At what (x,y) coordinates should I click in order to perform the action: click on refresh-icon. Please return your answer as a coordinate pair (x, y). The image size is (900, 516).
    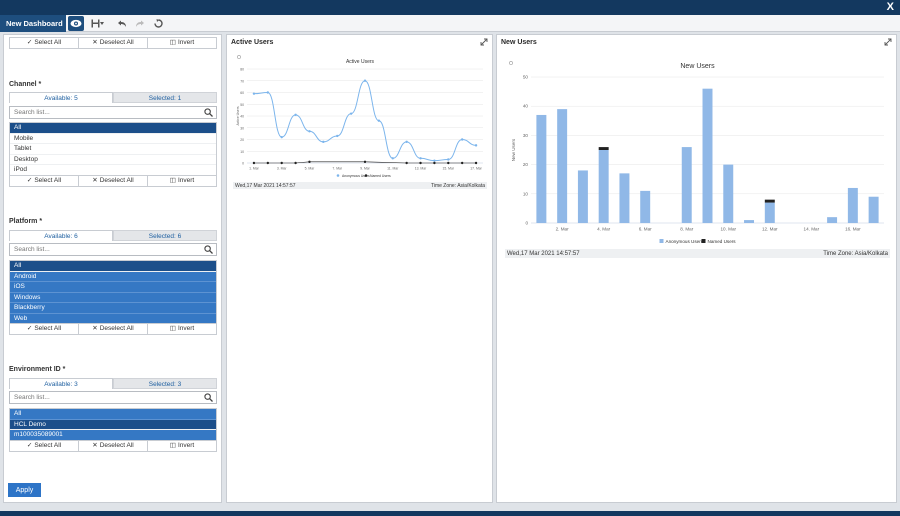
    Looking at the image, I should click on (158, 23).